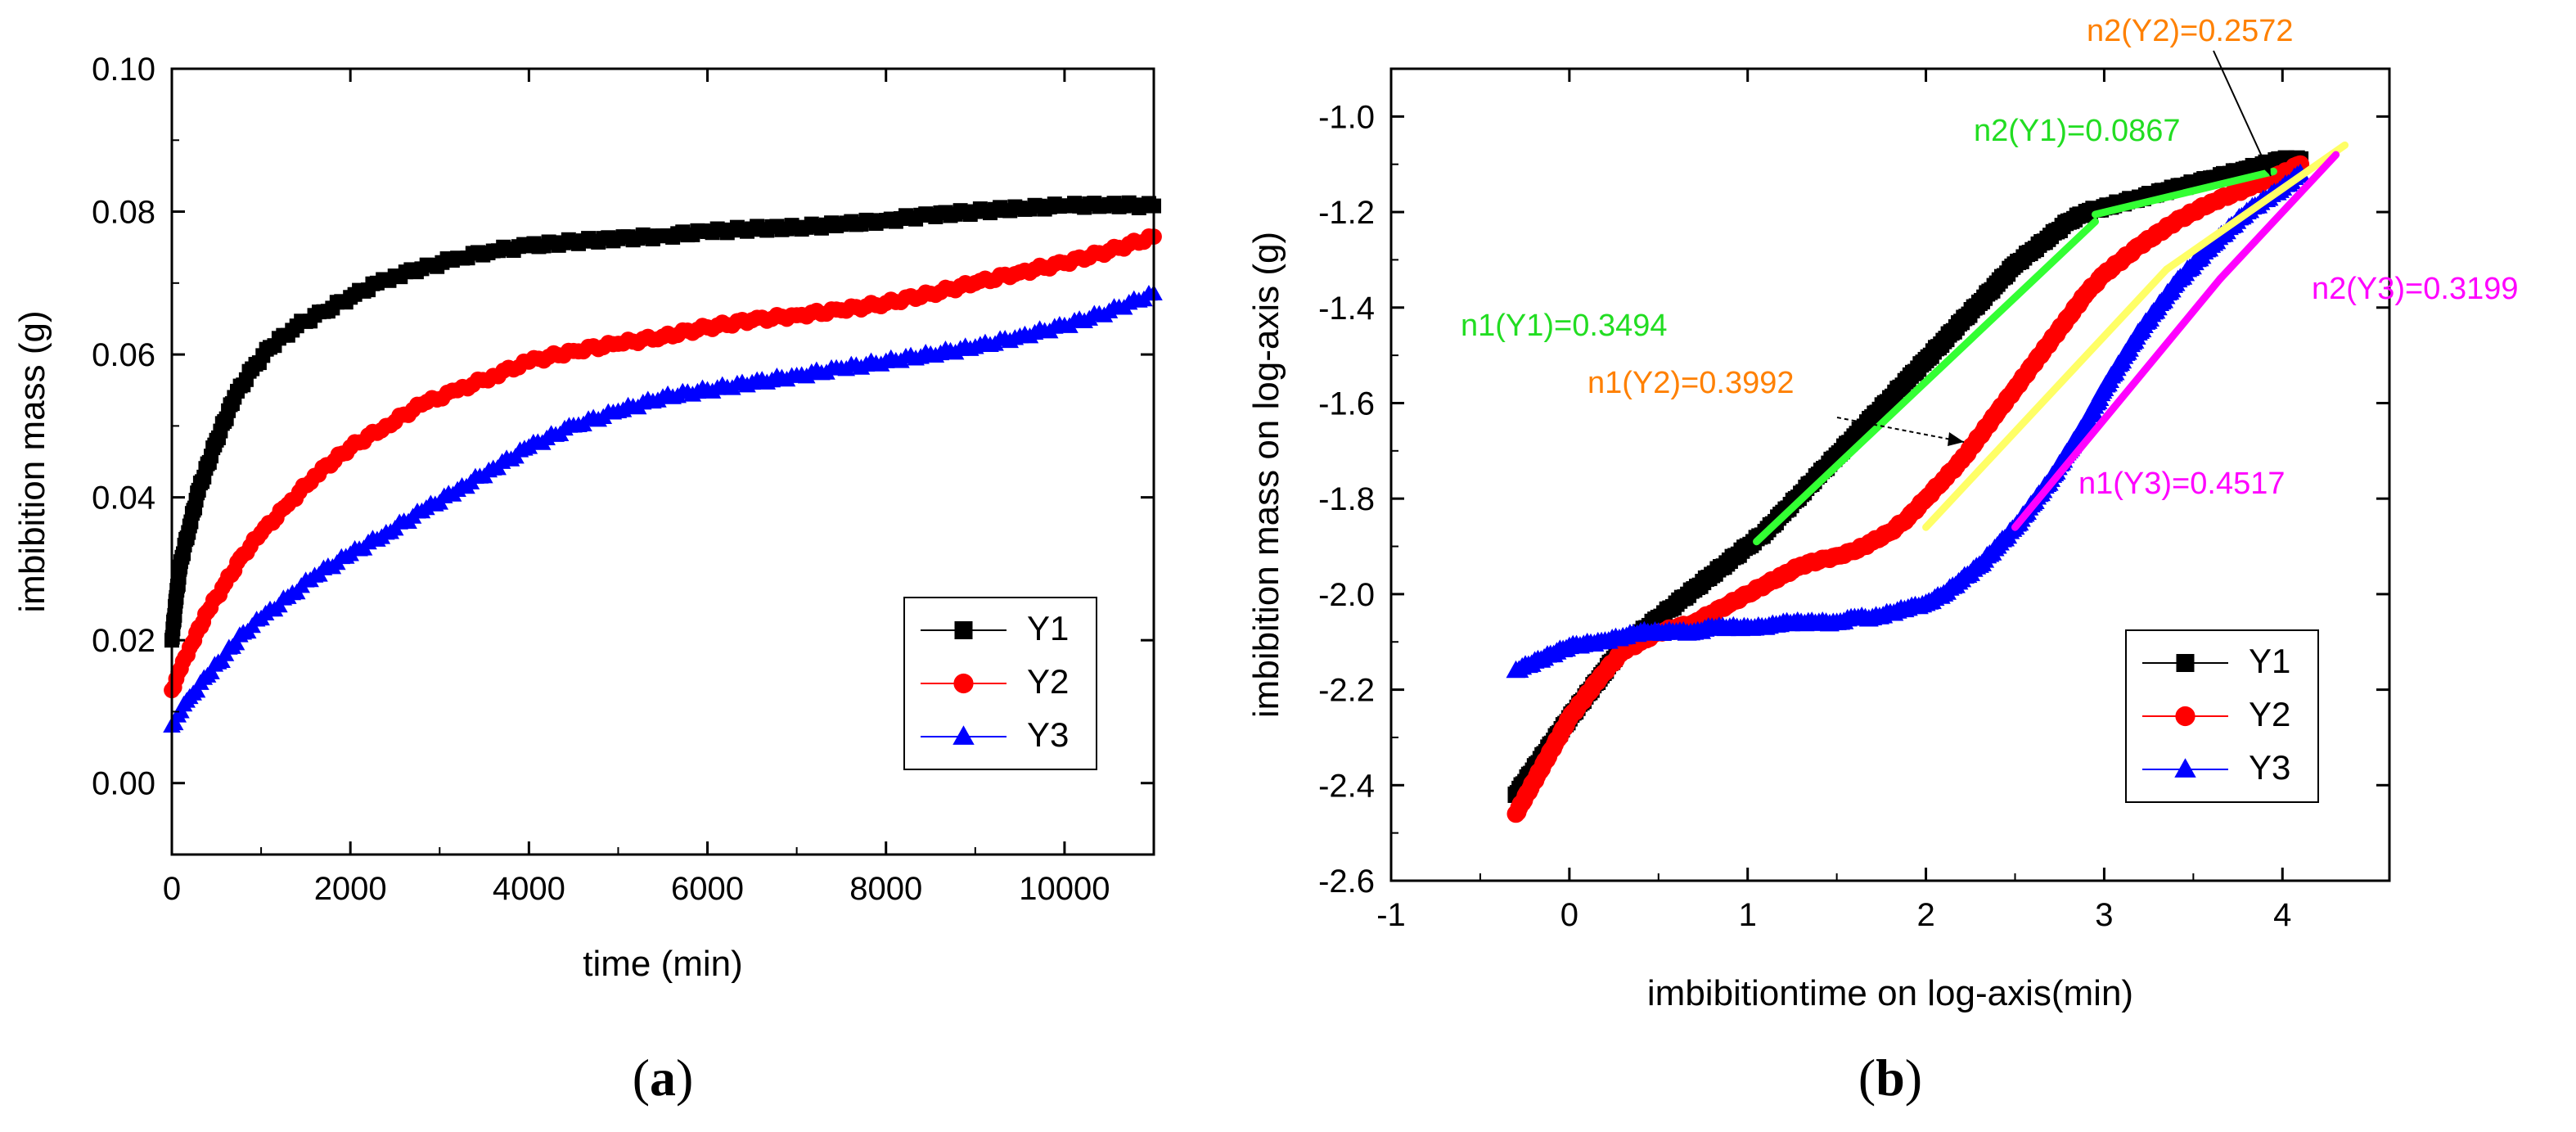 Image resolution: width=2576 pixels, height=1132 pixels. I want to click on panel-b-x-tick-label: -1, so click(1391, 915).